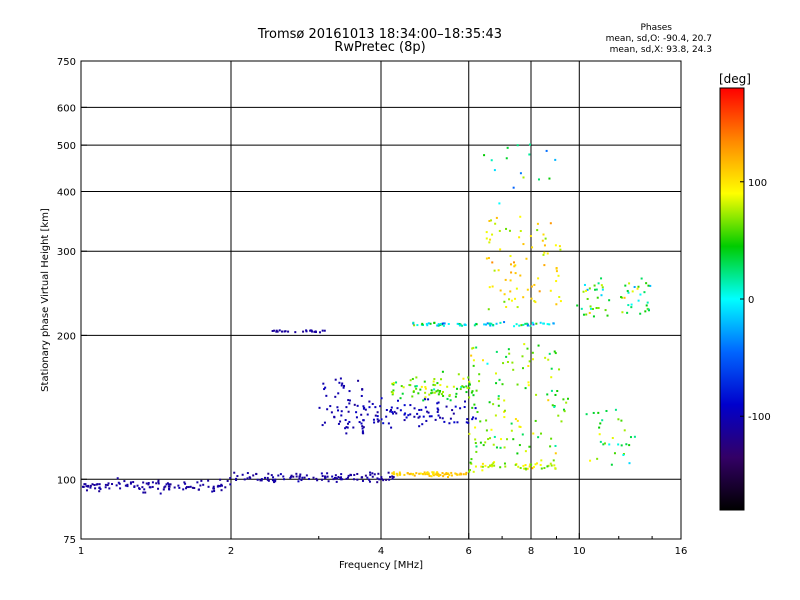 This screenshot has height=600, width=800. Describe the element at coordinates (751, 300) in the screenshot. I see `colorbar-tick-label: 0` at that location.